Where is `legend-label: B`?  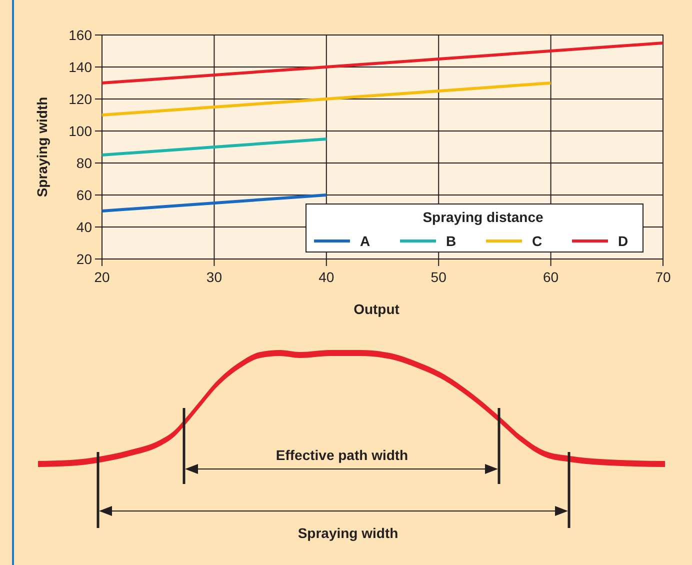
legend-label: B is located at coordinates (451, 240).